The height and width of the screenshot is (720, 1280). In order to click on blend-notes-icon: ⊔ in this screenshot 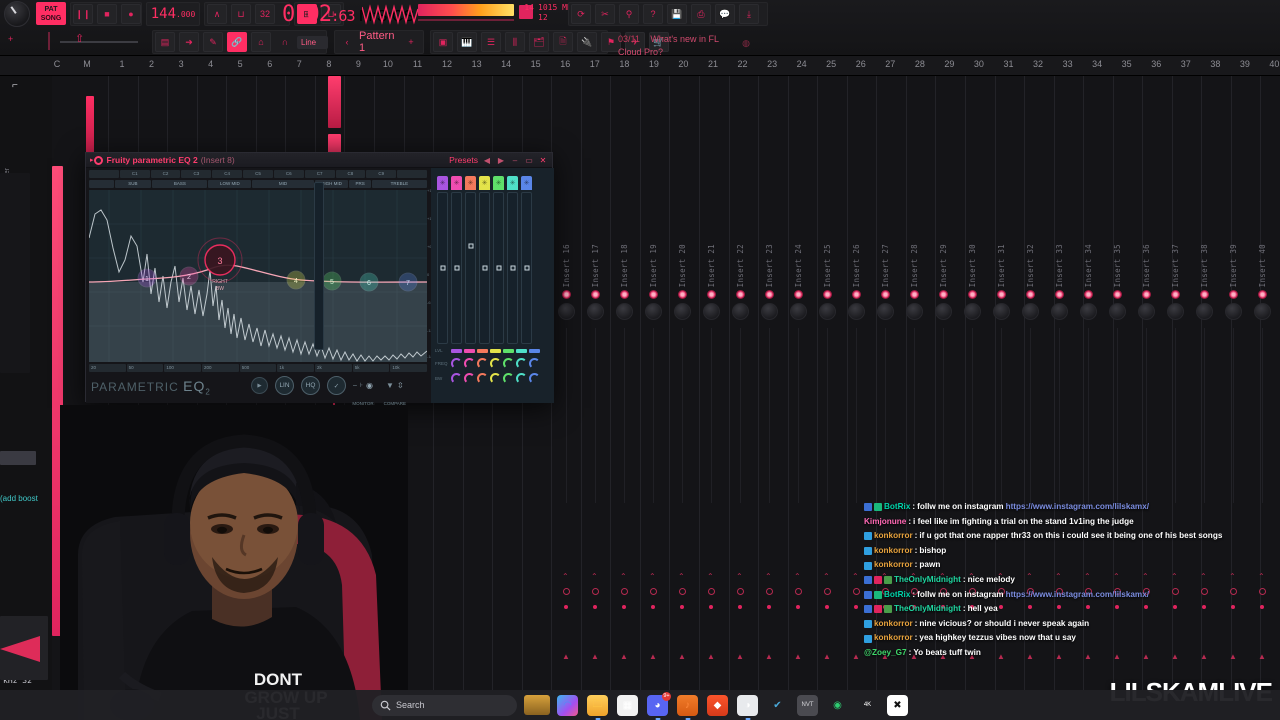, I will do `click(331, 14)`.